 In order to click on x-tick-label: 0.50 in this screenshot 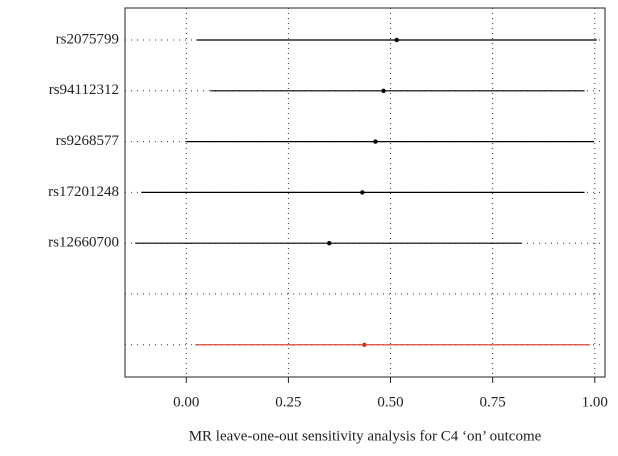, I will do `click(390, 402)`.